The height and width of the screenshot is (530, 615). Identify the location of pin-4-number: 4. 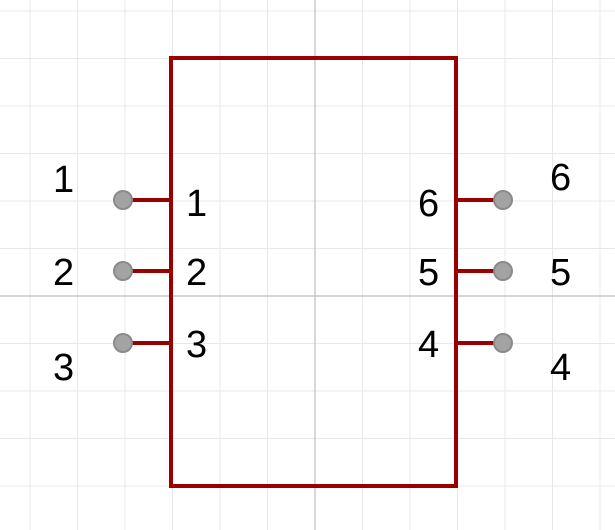
(560, 368).